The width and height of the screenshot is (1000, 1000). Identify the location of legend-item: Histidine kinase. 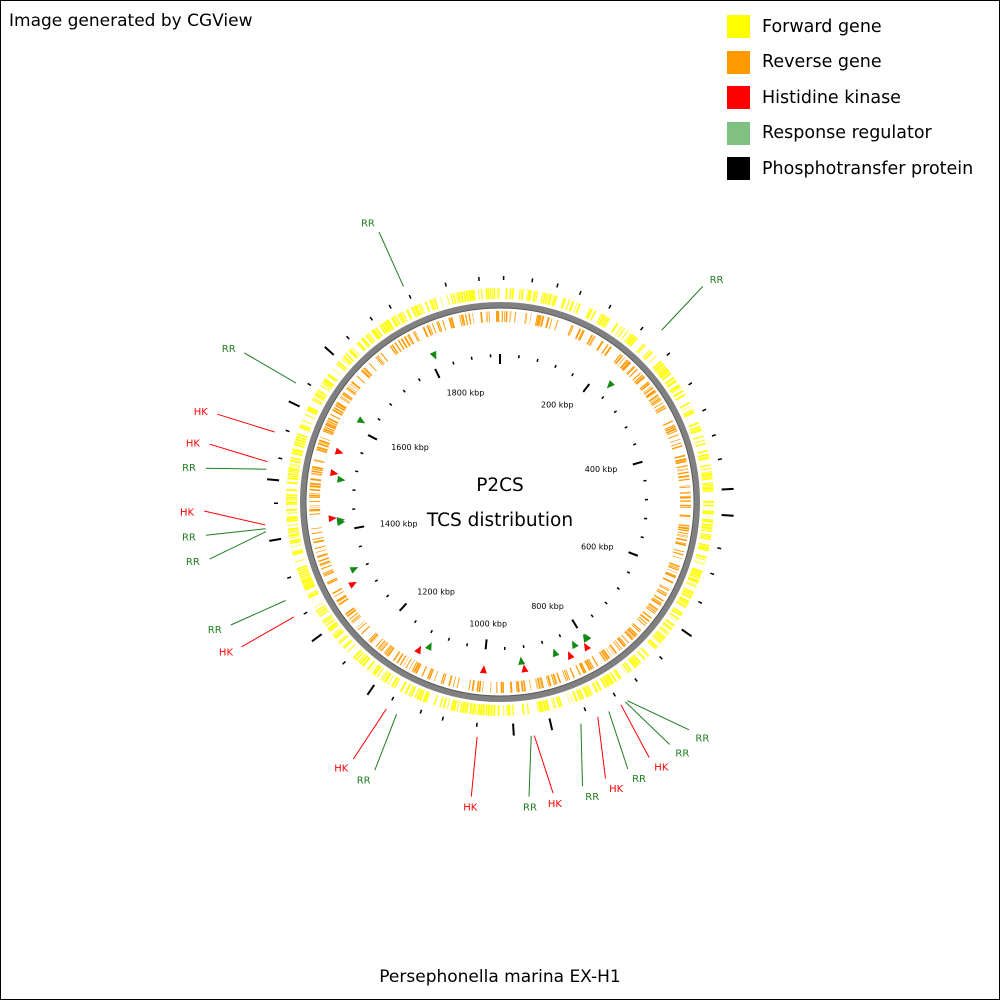
(850, 98).